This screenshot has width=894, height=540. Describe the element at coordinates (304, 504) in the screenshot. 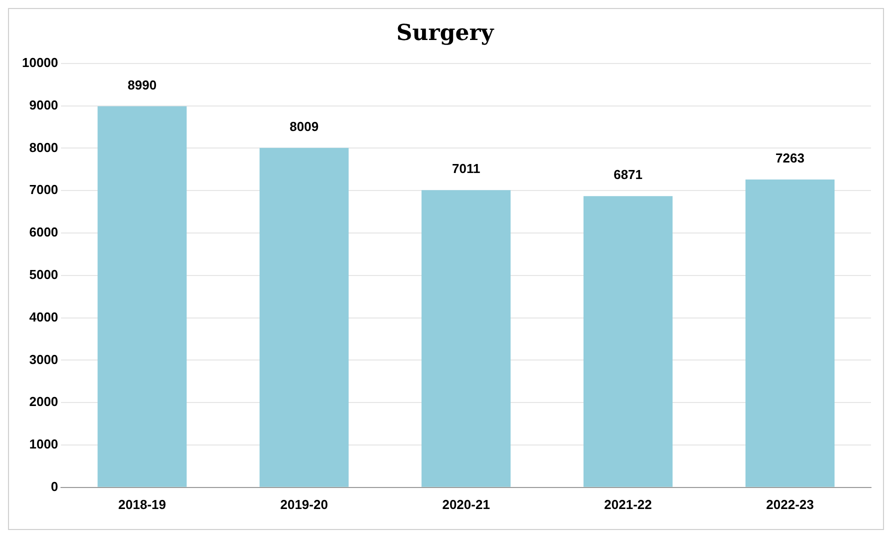

I see `x-tick-label: 2019-20` at that location.